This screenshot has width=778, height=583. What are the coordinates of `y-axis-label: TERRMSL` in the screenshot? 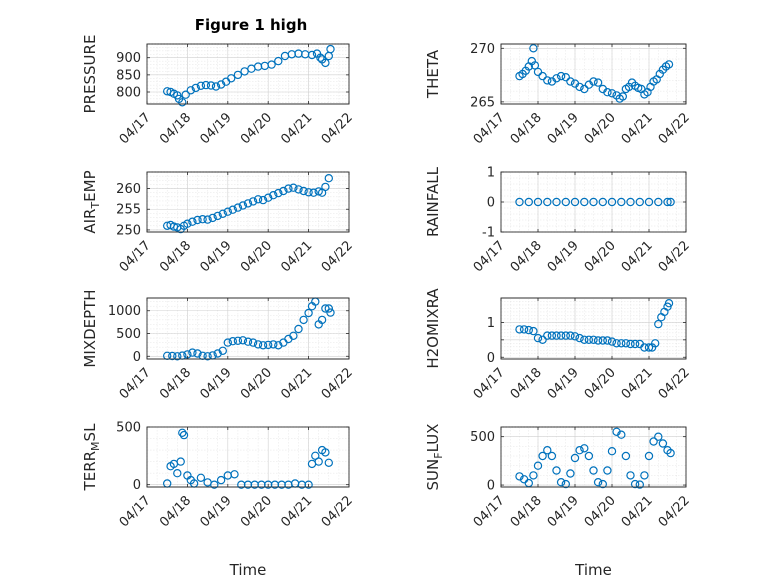 It's located at (91, 457).